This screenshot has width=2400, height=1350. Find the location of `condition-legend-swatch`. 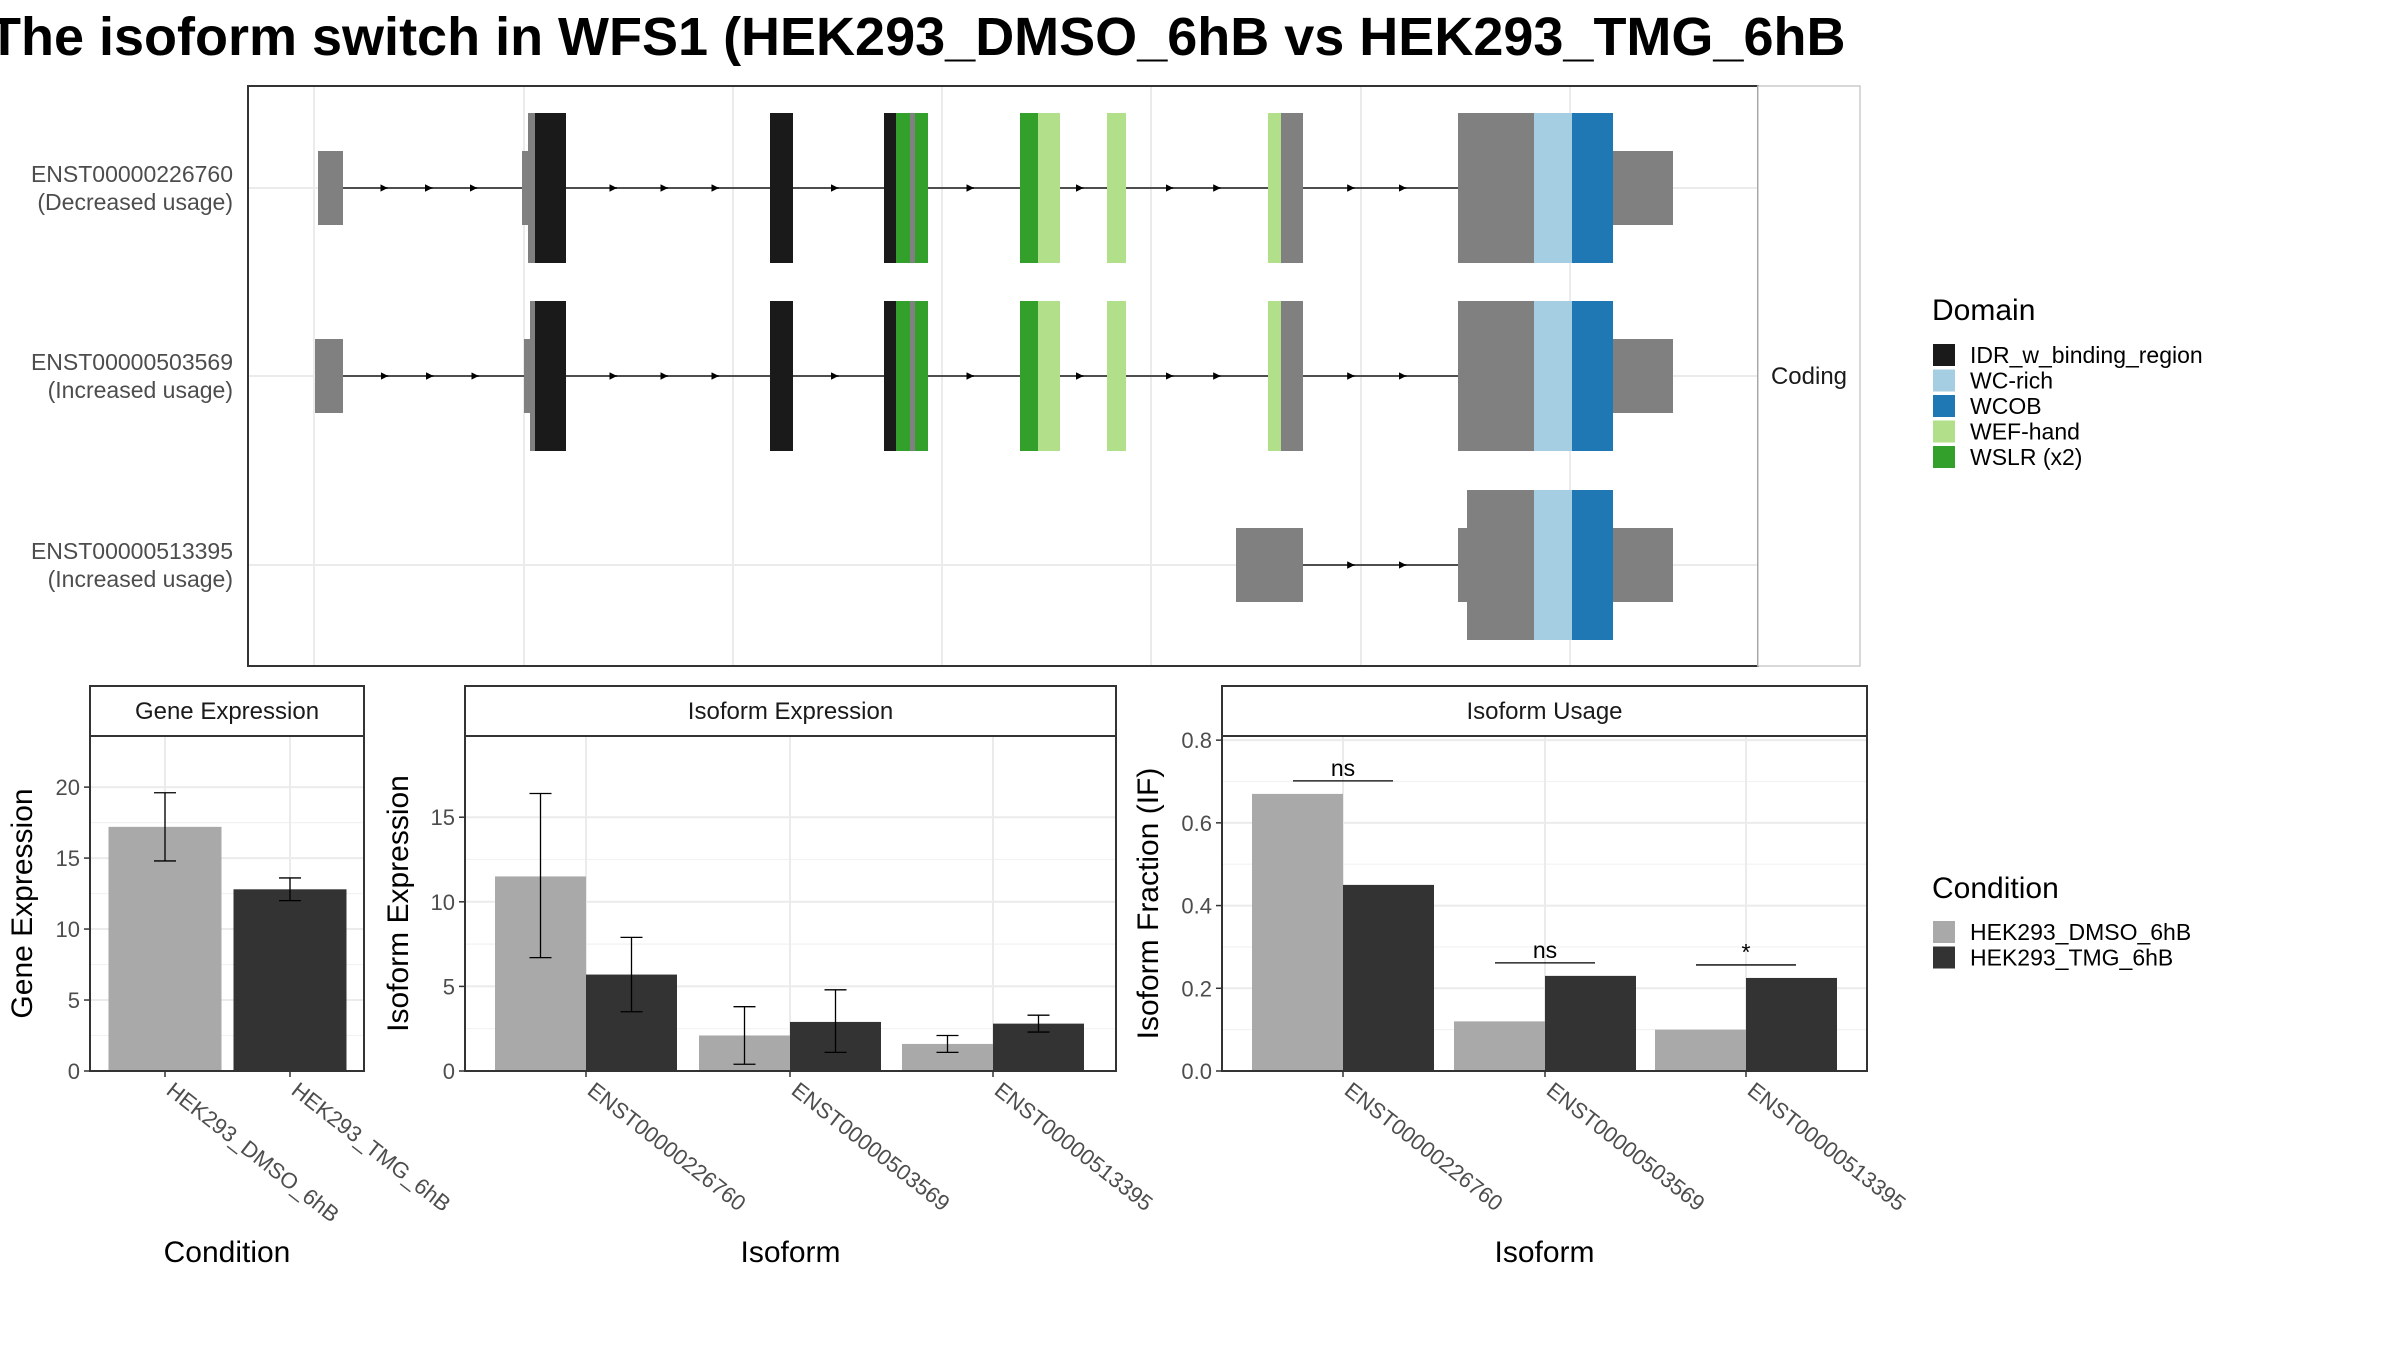

condition-legend-swatch is located at coordinates (1944, 932).